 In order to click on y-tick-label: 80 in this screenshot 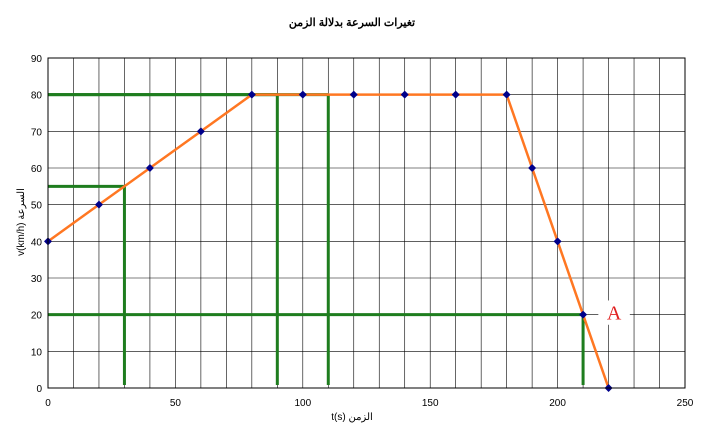, I will do `click(37, 96)`.